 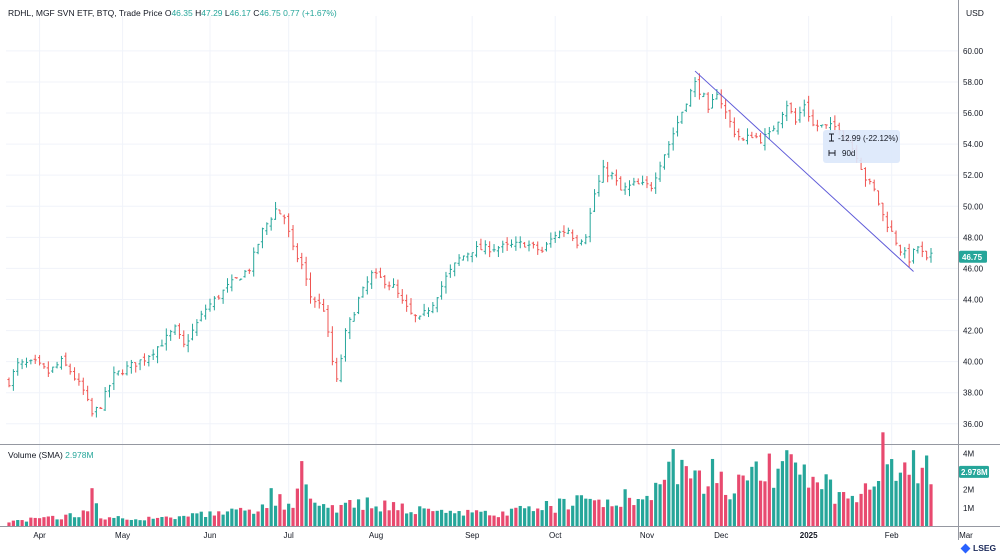 I want to click on time-tick-label: Aug, so click(x=376, y=535).